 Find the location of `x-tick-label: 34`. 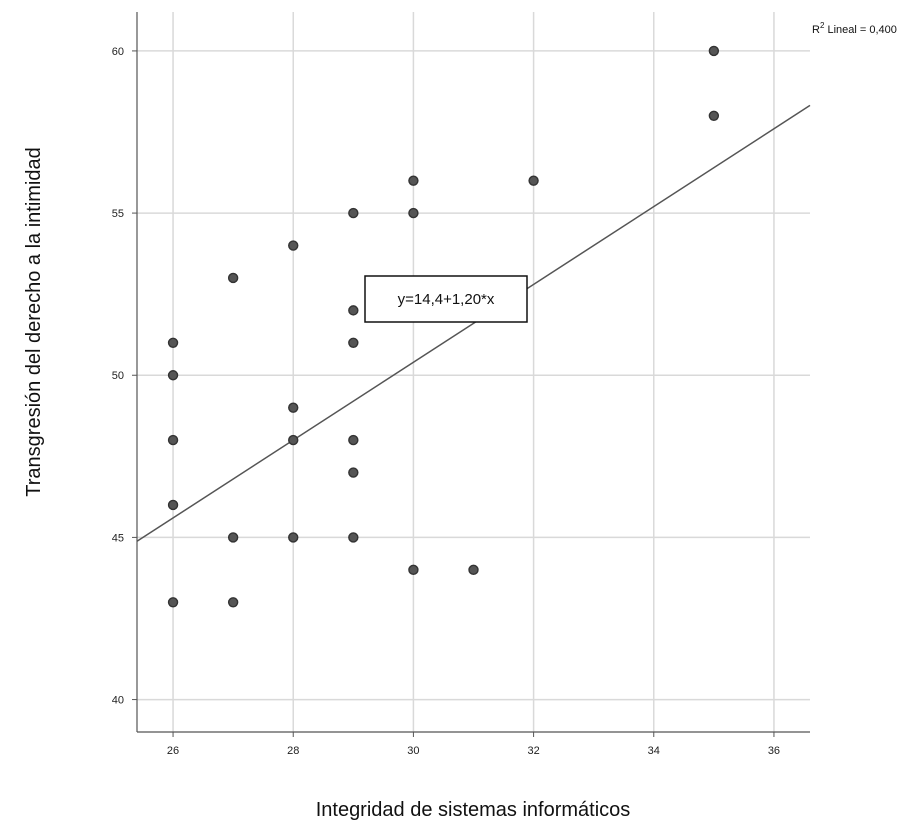

x-tick-label: 34 is located at coordinates (654, 751).